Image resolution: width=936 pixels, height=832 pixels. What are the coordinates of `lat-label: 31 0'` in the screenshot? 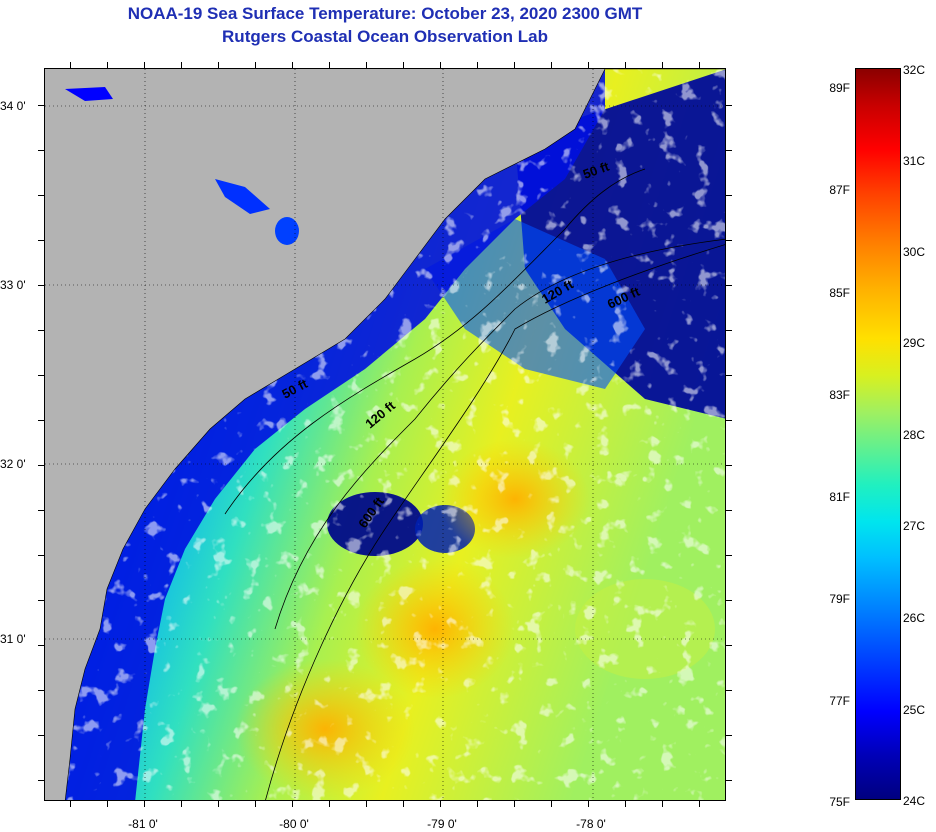 It's located at (13, 639).